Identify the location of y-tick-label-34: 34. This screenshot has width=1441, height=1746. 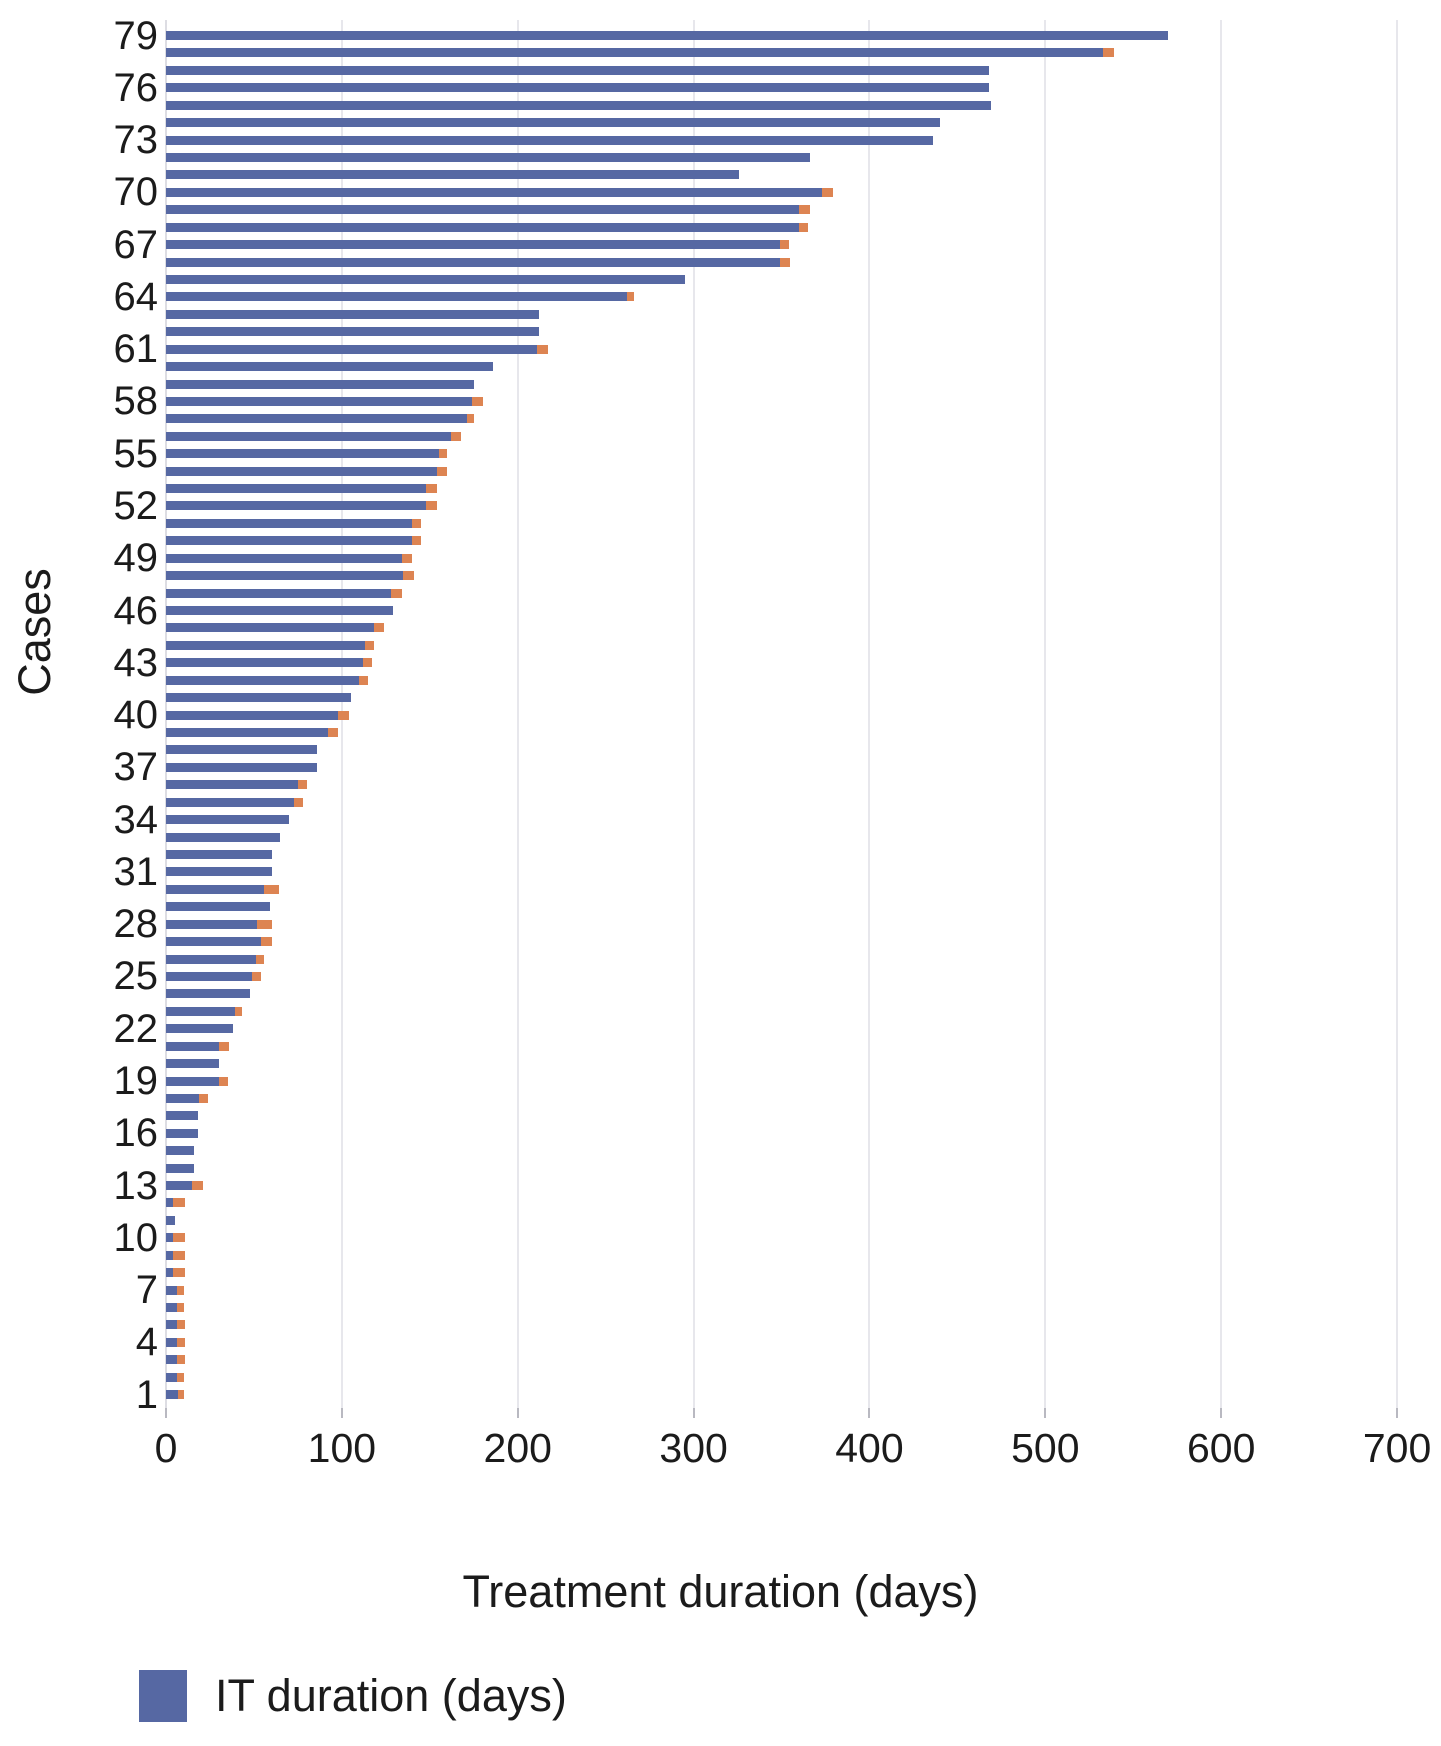
(136, 819).